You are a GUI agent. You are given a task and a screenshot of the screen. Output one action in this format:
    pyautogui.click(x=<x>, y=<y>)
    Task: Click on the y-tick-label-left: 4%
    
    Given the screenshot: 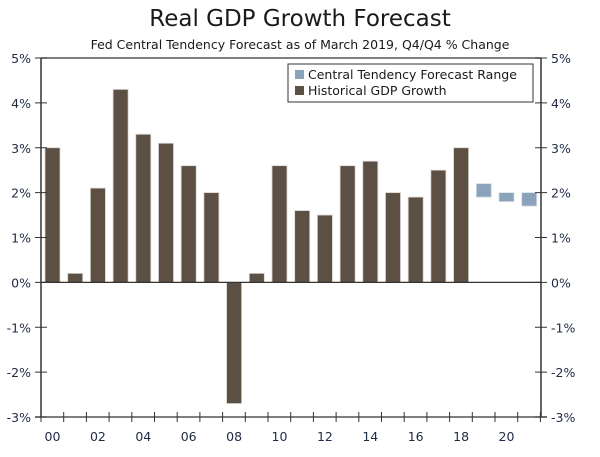 What is the action you would take?
    pyautogui.click(x=21, y=103)
    